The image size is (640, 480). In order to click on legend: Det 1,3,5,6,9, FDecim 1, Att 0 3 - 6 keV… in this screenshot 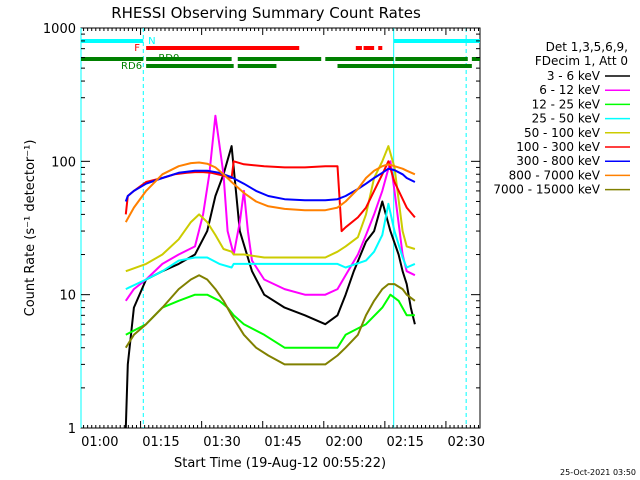, I will do `click(561, 118)`.